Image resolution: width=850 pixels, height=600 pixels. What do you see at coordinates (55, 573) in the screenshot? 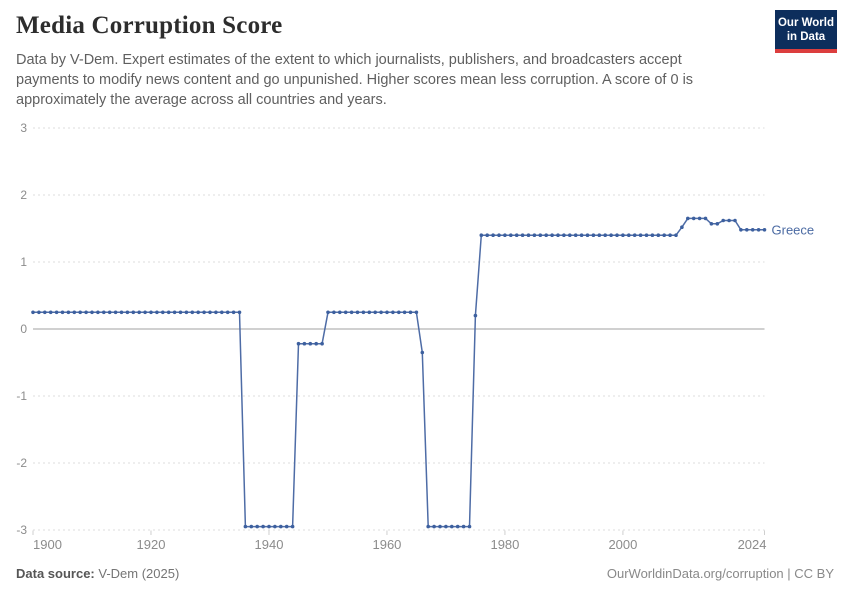
I see `data-source-label: Data source:` at bounding box center [55, 573].